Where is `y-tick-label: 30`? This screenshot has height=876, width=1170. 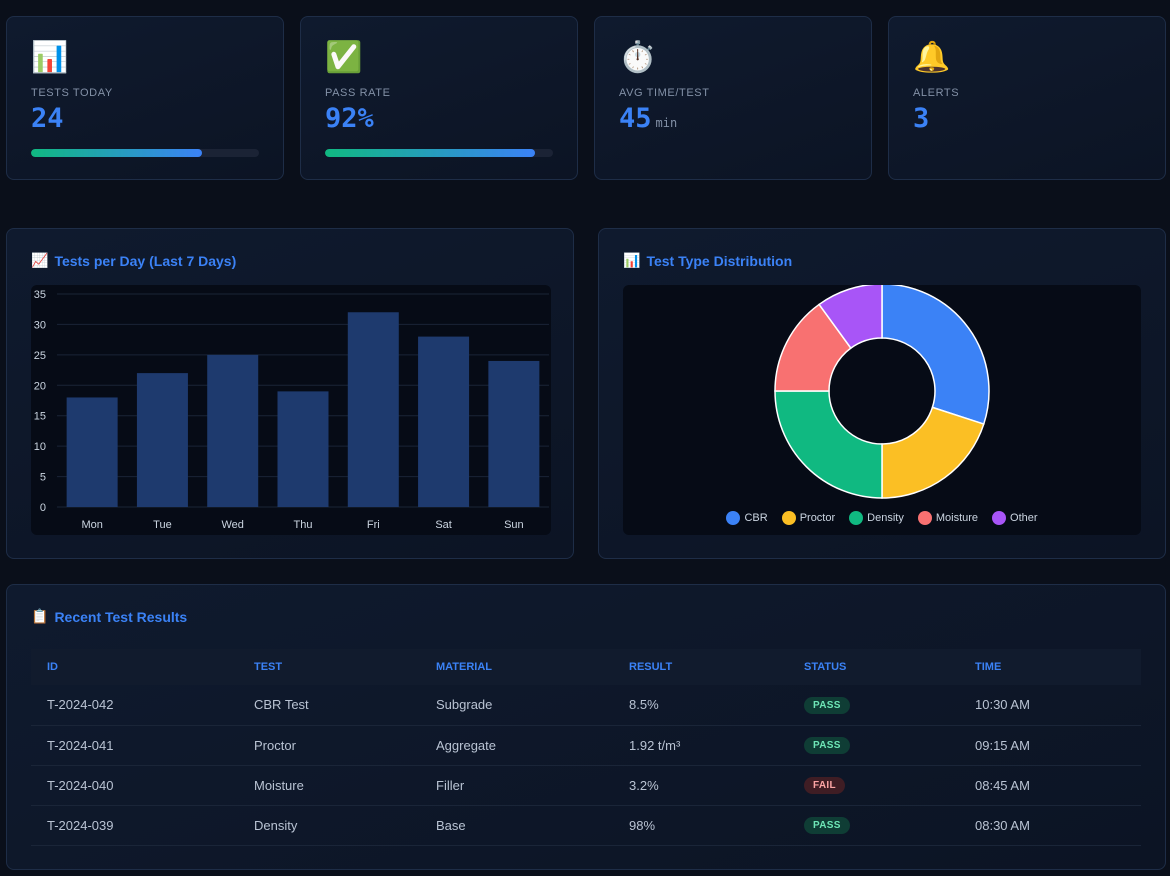 y-tick-label: 30 is located at coordinates (40, 325).